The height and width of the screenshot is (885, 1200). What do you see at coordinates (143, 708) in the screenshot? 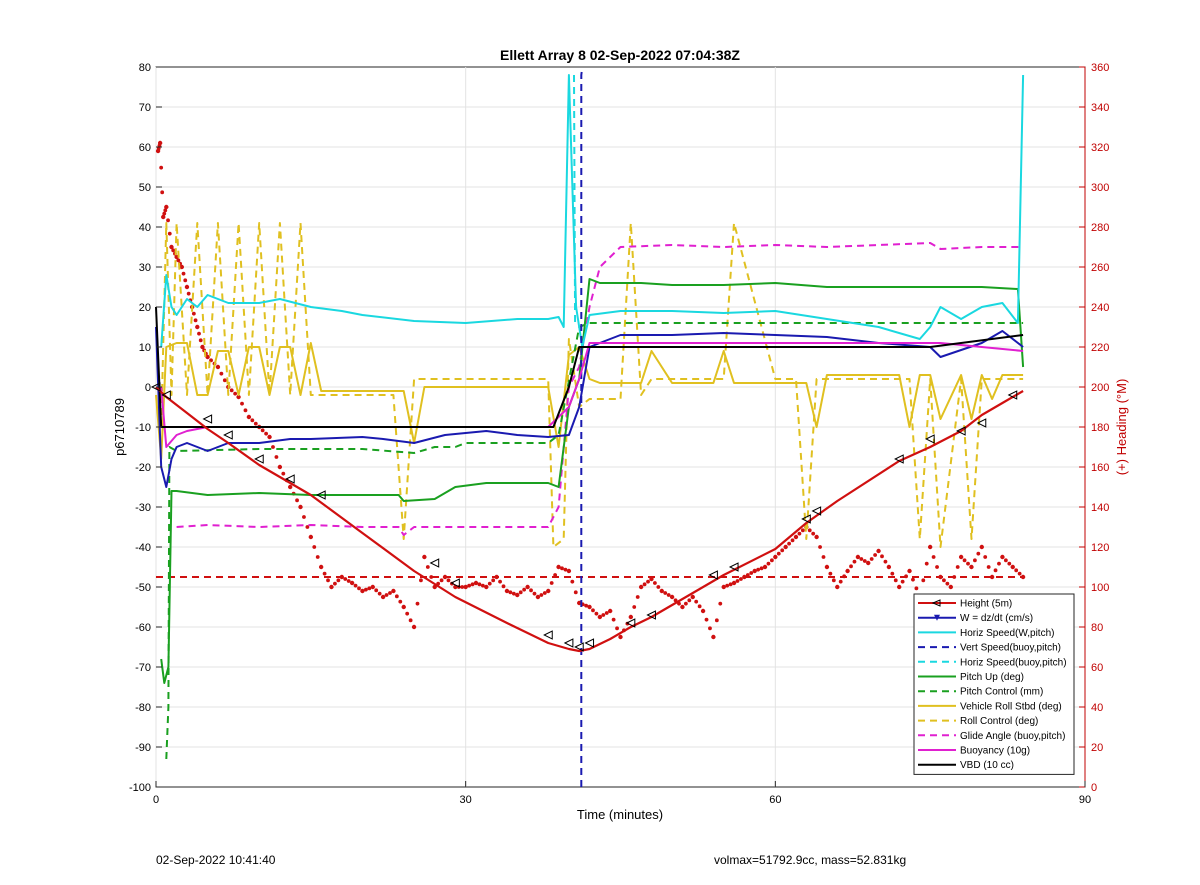
I see `y-tick-label: -80` at bounding box center [143, 708].